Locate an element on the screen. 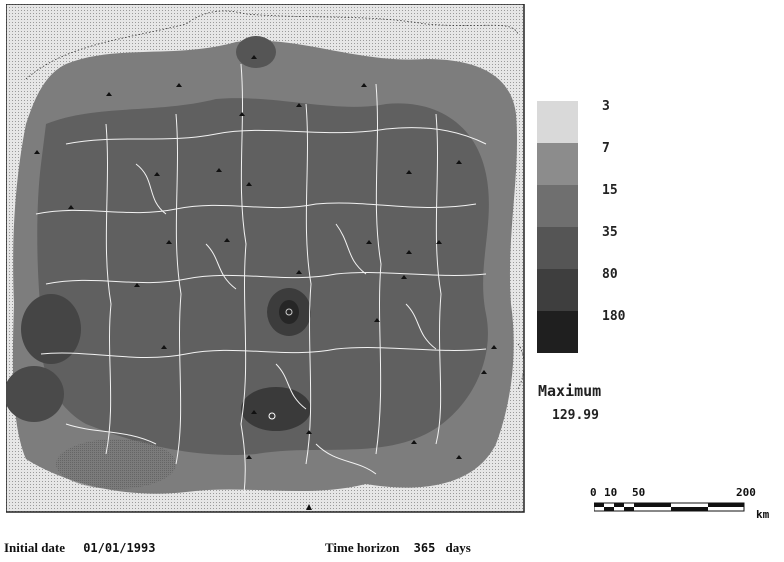 This screenshot has width=784, height=562. scale-bar: 0 10 50 200 km is located at coordinates (685, 506).